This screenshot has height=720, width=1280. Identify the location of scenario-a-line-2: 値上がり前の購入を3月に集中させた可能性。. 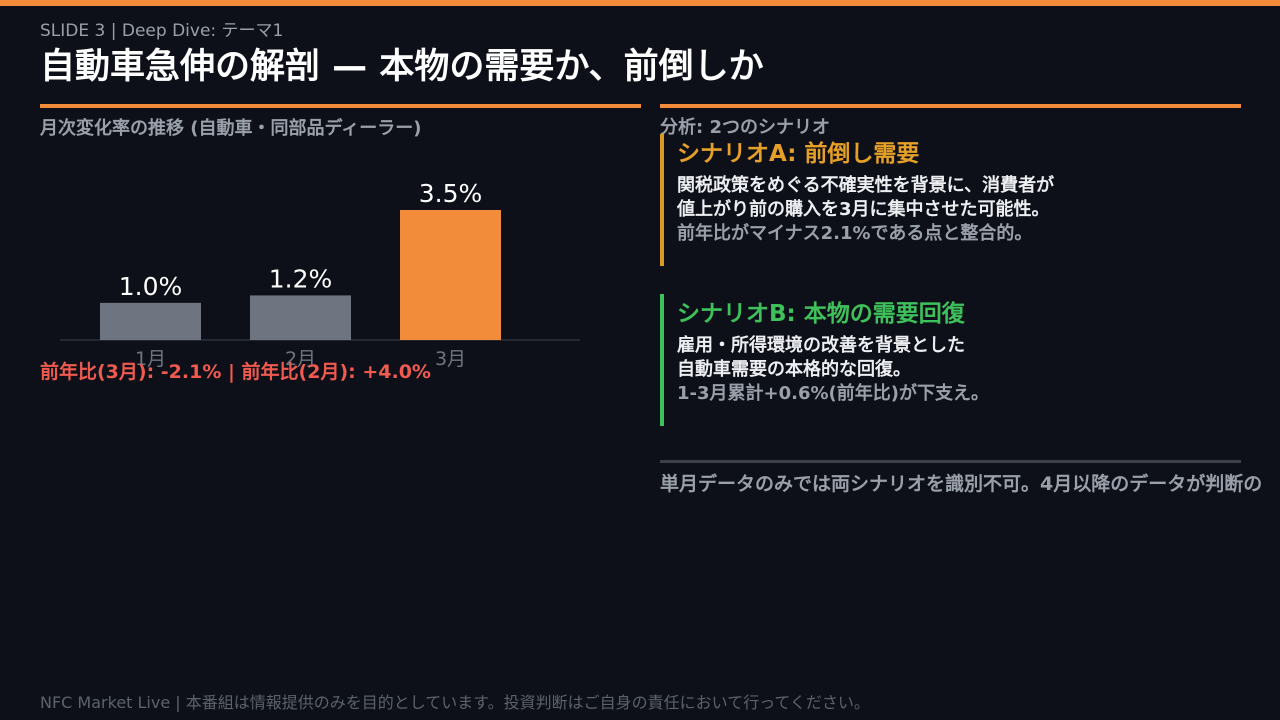
(863, 209).